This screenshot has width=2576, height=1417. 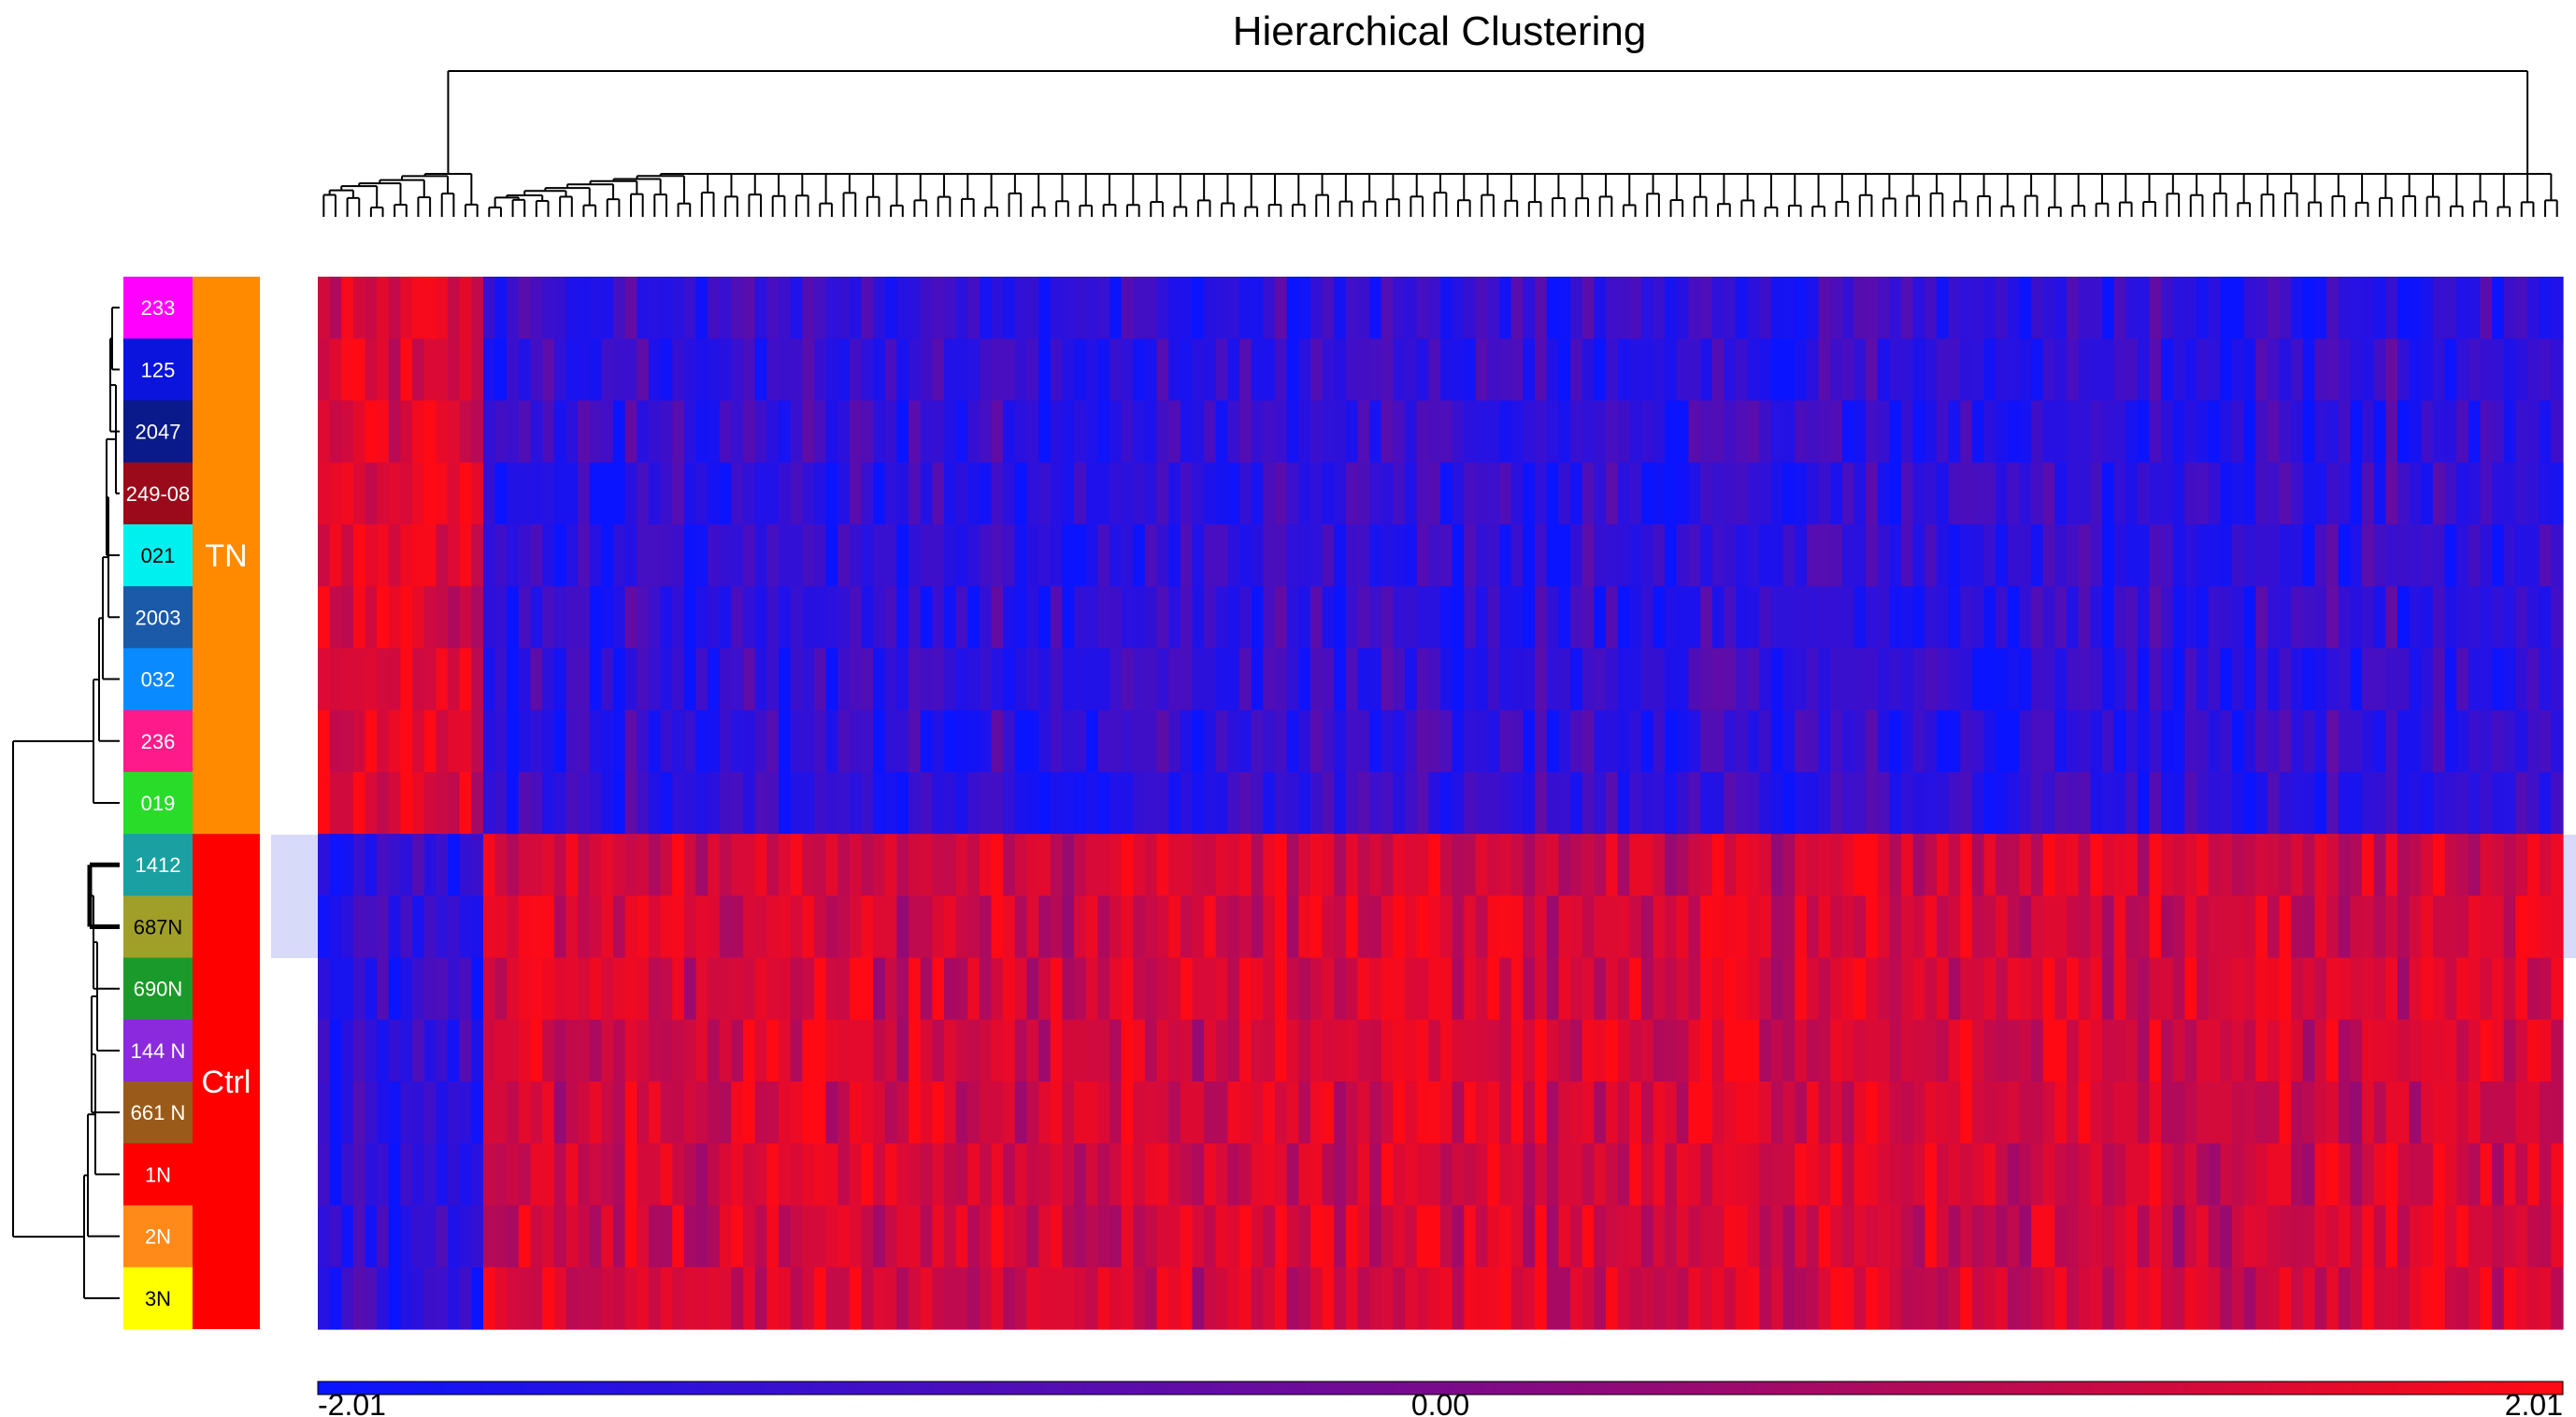 What do you see at coordinates (158, 308) in the screenshot?
I see `sample-label: 233` at bounding box center [158, 308].